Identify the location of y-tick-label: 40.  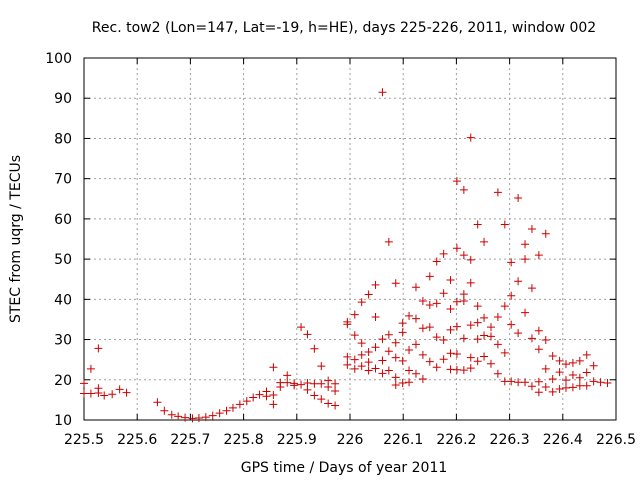
(63, 300).